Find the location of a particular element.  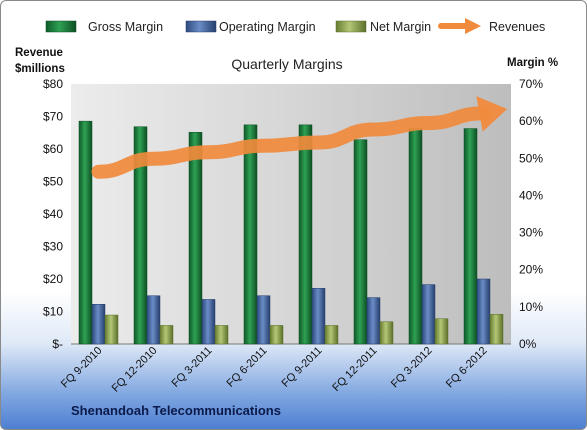

right-tick-label: 20% is located at coordinates (531, 270).